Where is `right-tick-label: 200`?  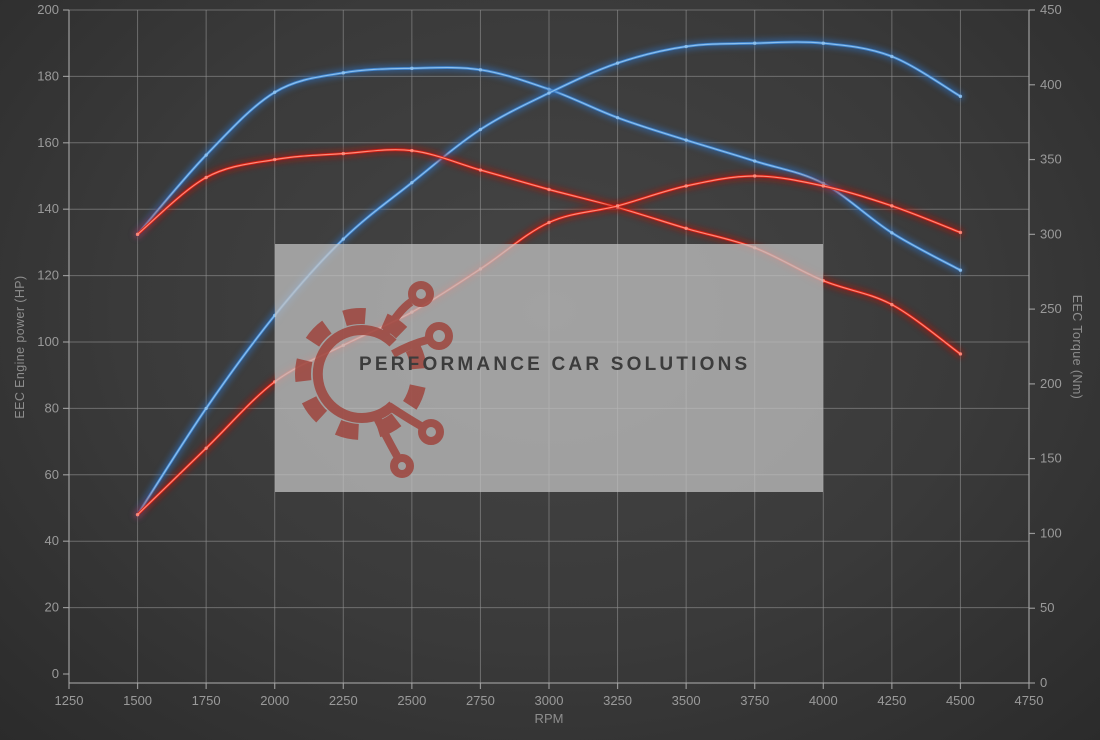
right-tick-label: 200 is located at coordinates (1051, 383).